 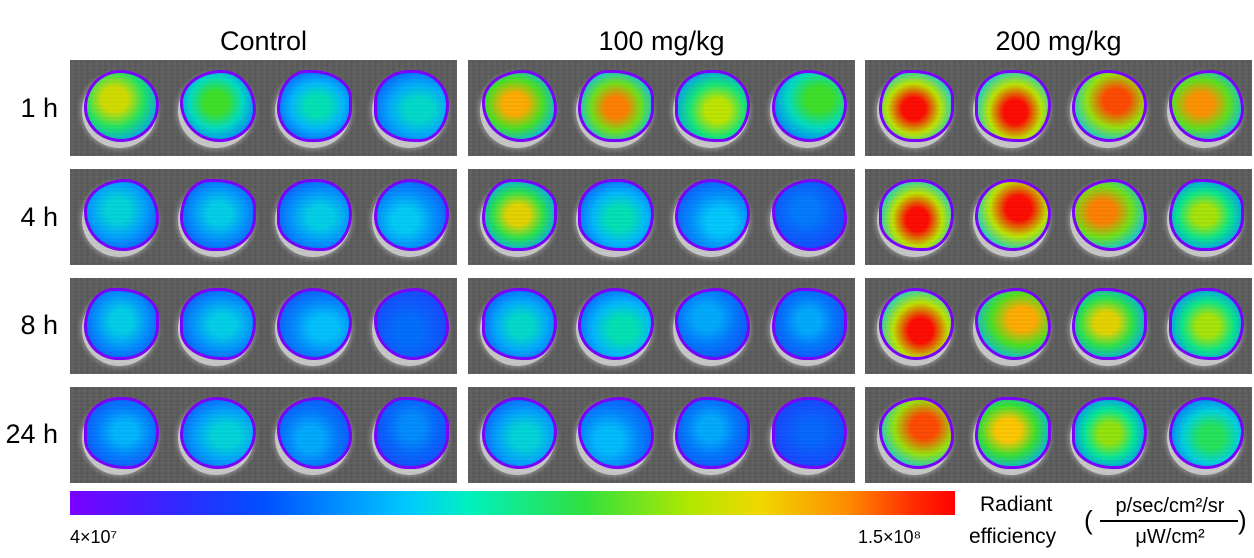 I want to click on unit-close-paren: ), so click(x=1242, y=520).